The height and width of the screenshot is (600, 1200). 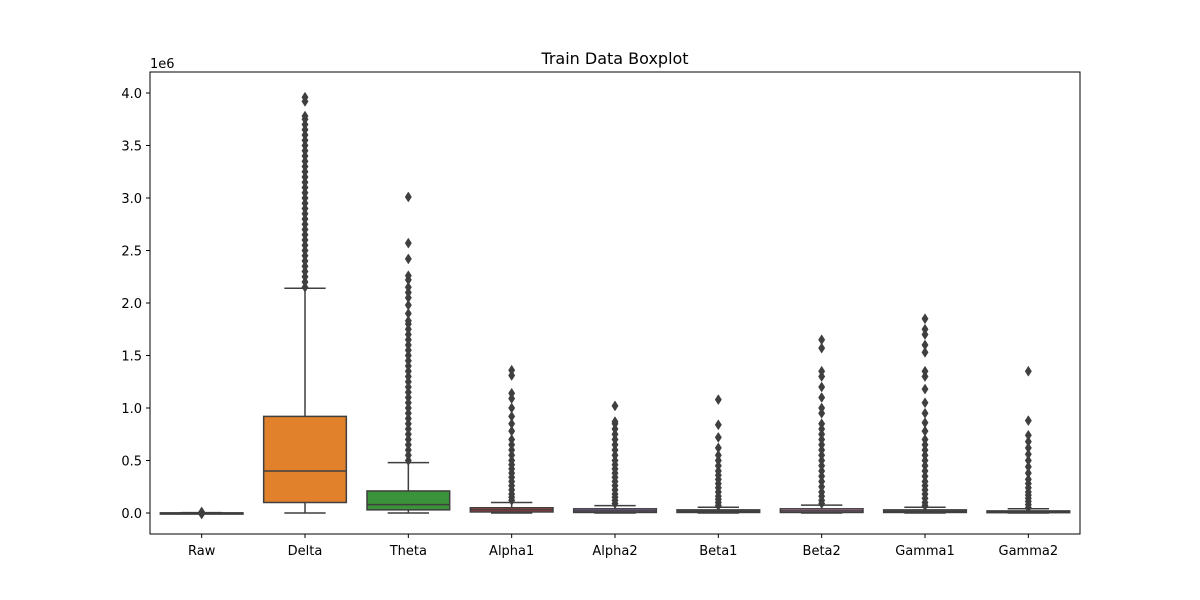 I want to click on box-theta, so click(x=408, y=500).